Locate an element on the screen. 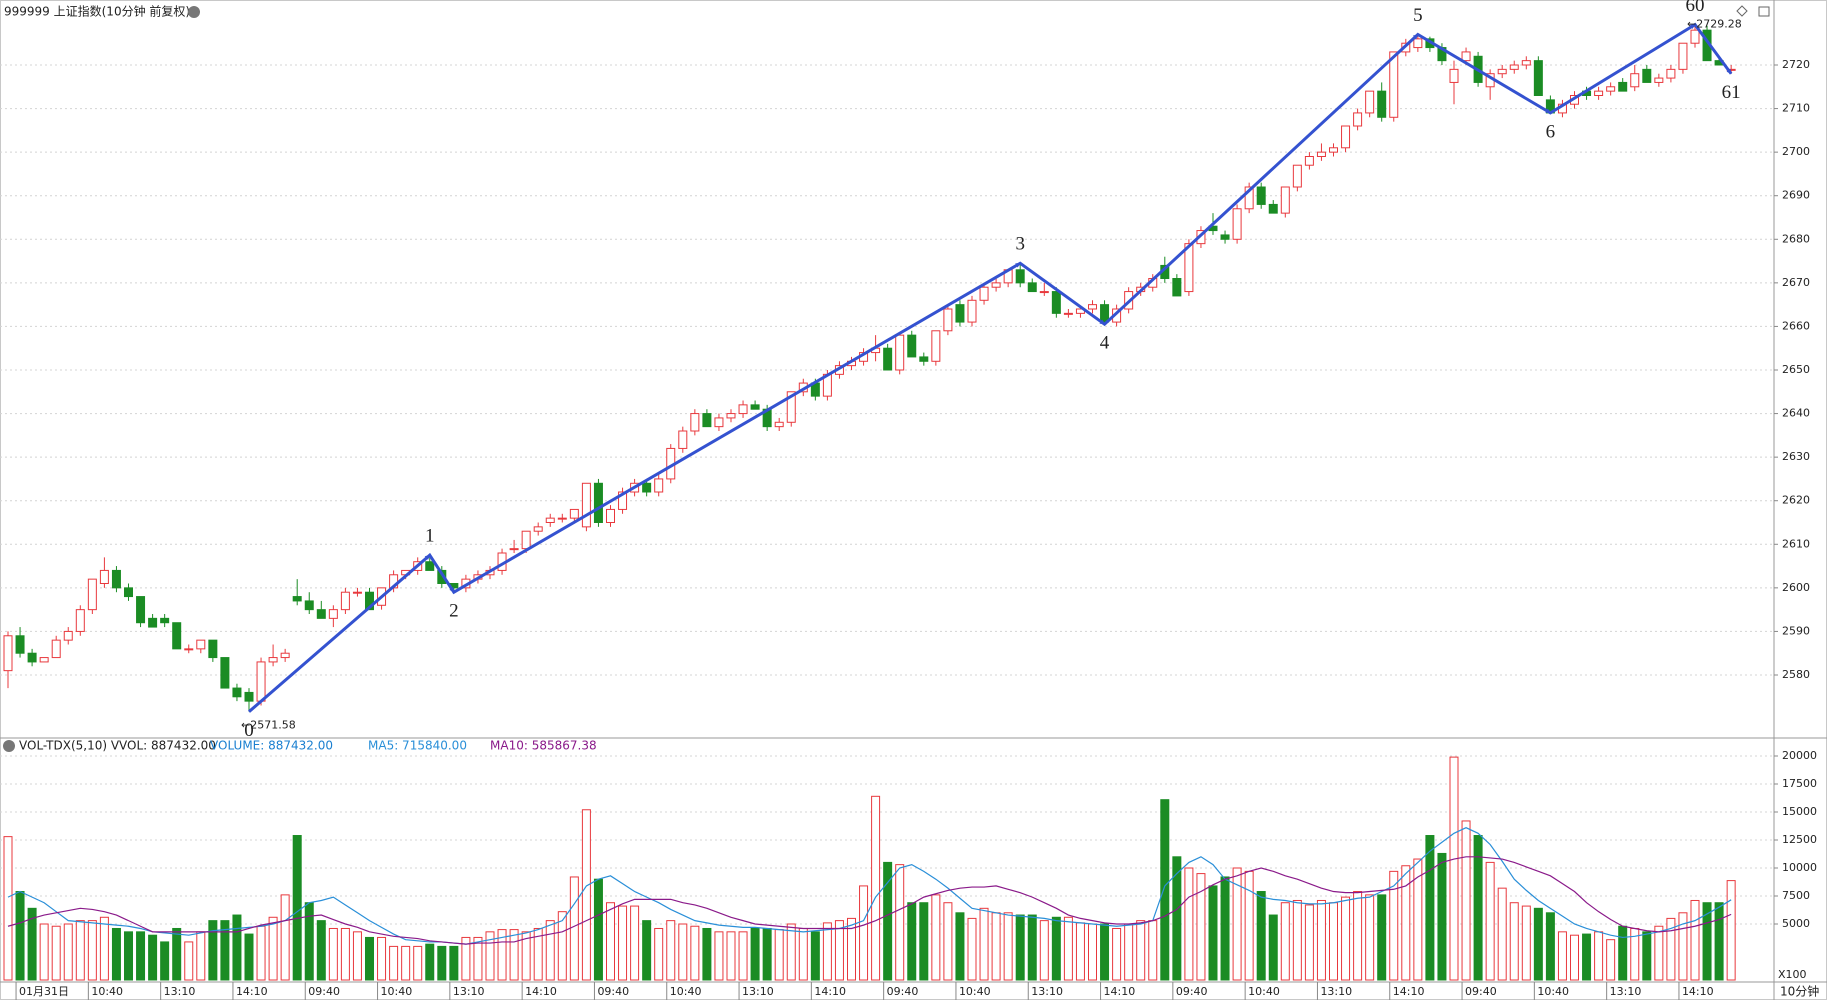 The image size is (1827, 1000). chart-title: 999999 上证指数(10分钟 前复权) is located at coordinates (97, 11).